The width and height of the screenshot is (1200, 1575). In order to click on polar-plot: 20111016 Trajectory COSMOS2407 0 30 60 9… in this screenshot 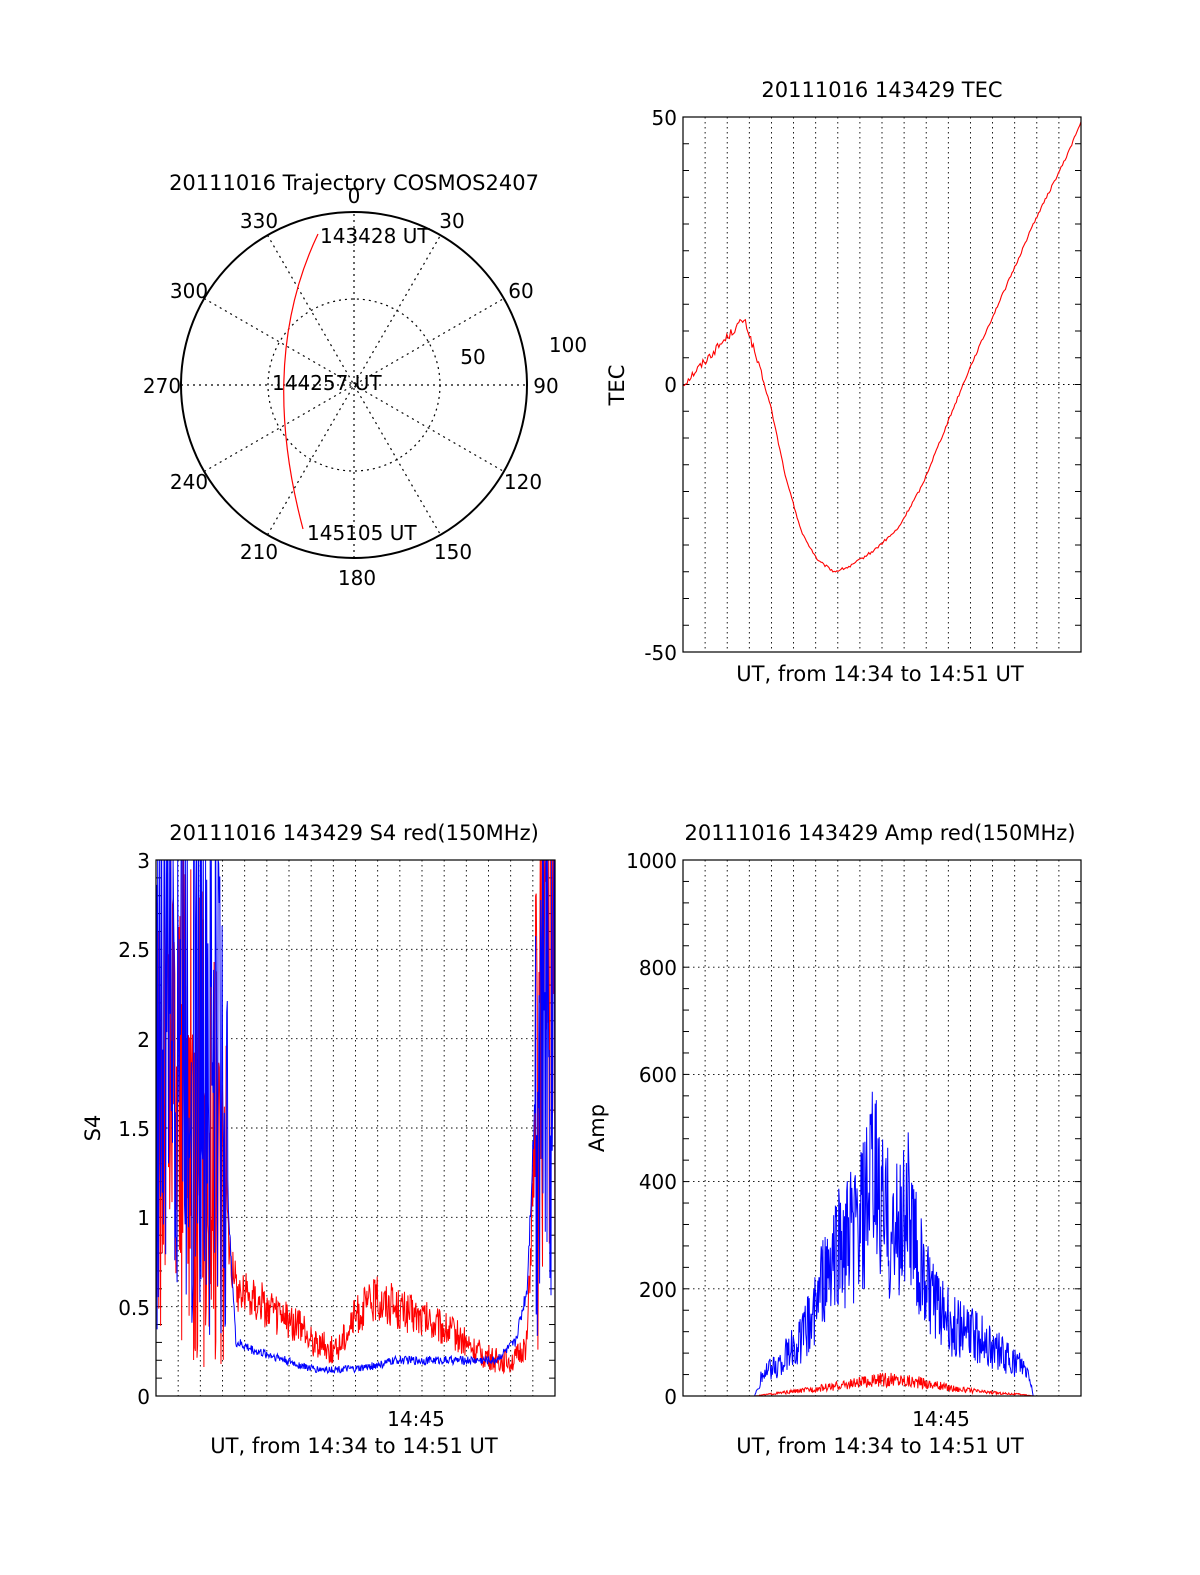, I will do `click(365, 380)`.